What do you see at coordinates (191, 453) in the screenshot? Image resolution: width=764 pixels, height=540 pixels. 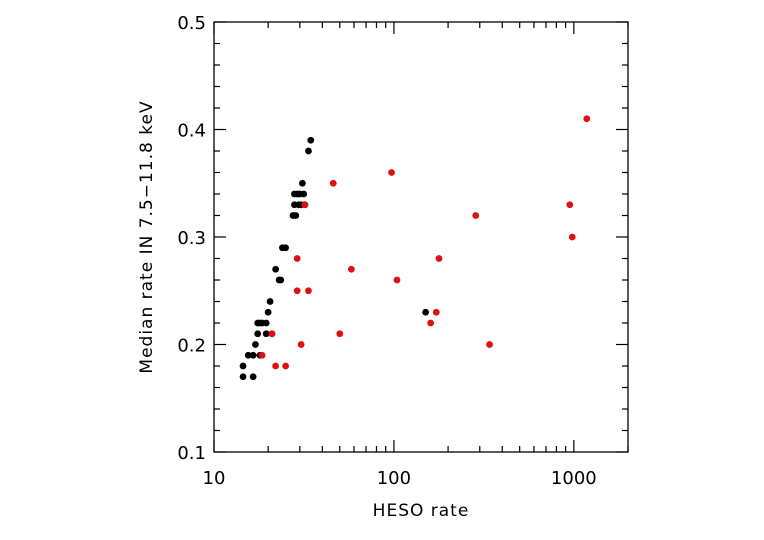 I see `y-tick-label: 0.1` at bounding box center [191, 453].